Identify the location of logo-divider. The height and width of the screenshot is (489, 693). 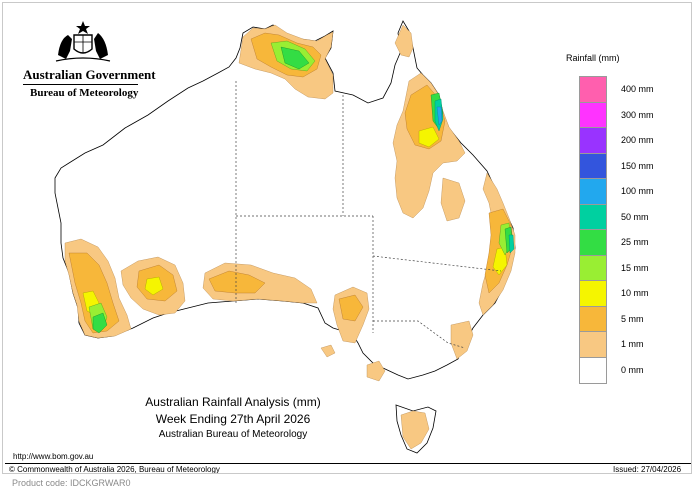
(80, 84).